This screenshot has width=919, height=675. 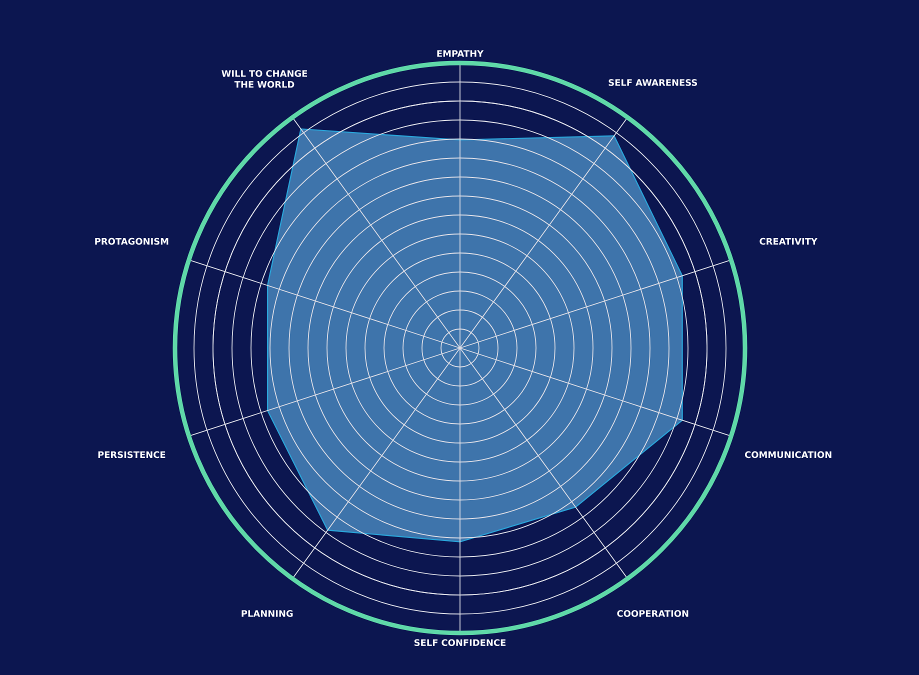 What do you see at coordinates (265, 79) in the screenshot?
I see `spoke-label: WILL TO CHANGE THE WORLD` at bounding box center [265, 79].